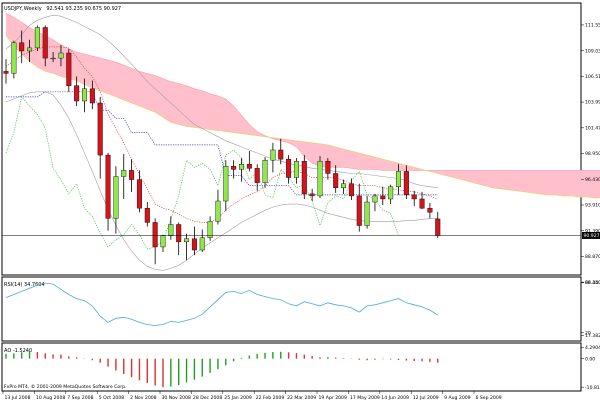 This screenshot has height=402, width=600. Describe the element at coordinates (207, 398) in the screenshot. I see `time-tick-label: 28 Dec 2008` at that location.